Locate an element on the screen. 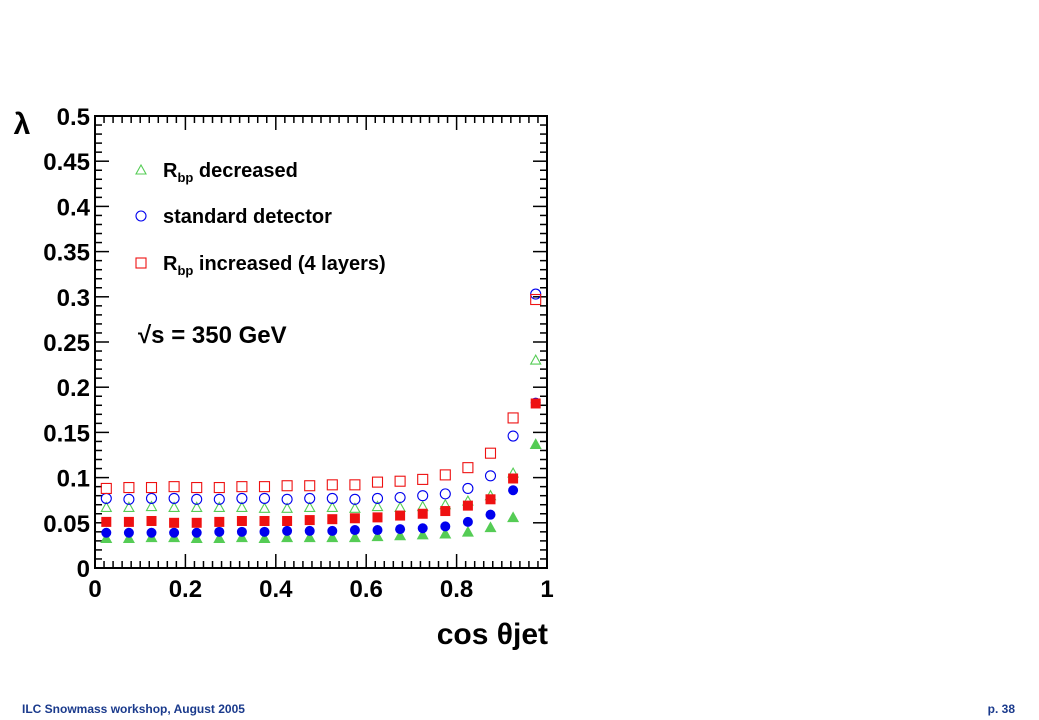 The image size is (1039, 720). y-tick-label: 0.05 is located at coordinates (66, 524).